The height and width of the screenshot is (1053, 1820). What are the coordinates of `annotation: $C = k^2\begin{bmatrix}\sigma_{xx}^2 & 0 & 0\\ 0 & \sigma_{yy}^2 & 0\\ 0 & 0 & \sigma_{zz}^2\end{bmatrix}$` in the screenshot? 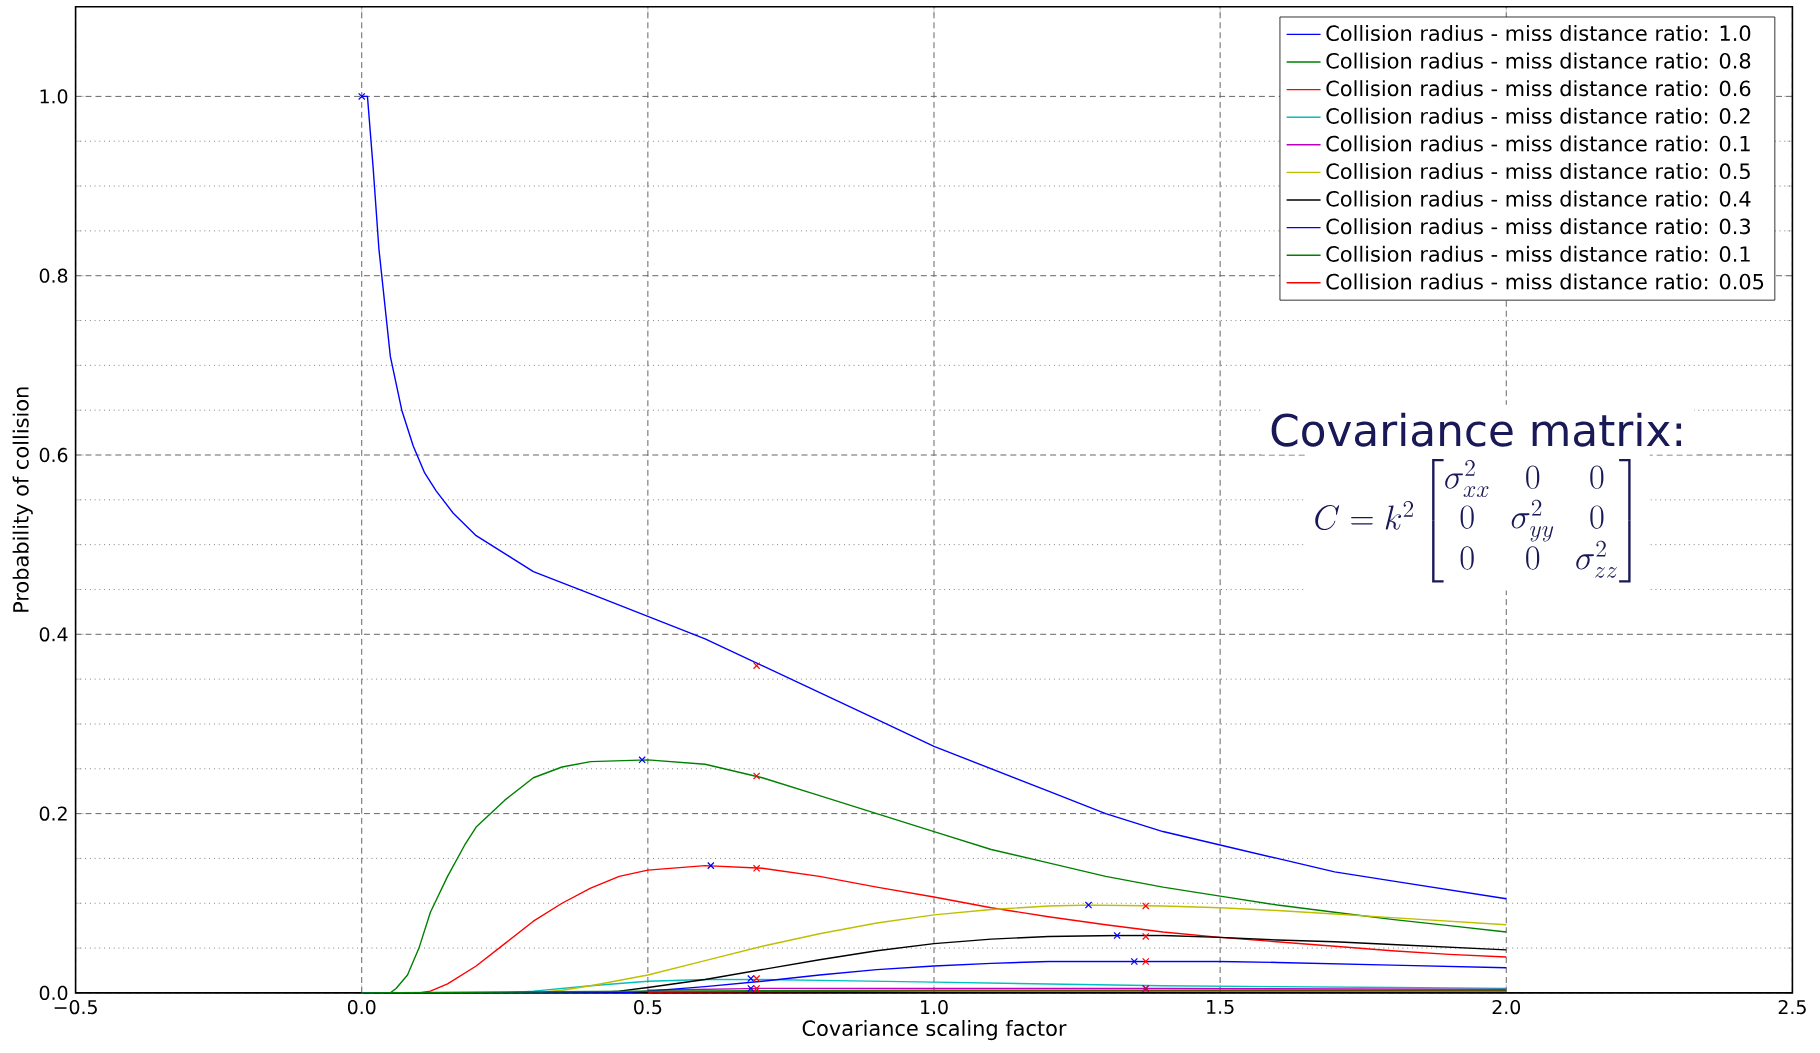 It's located at (1473, 521).